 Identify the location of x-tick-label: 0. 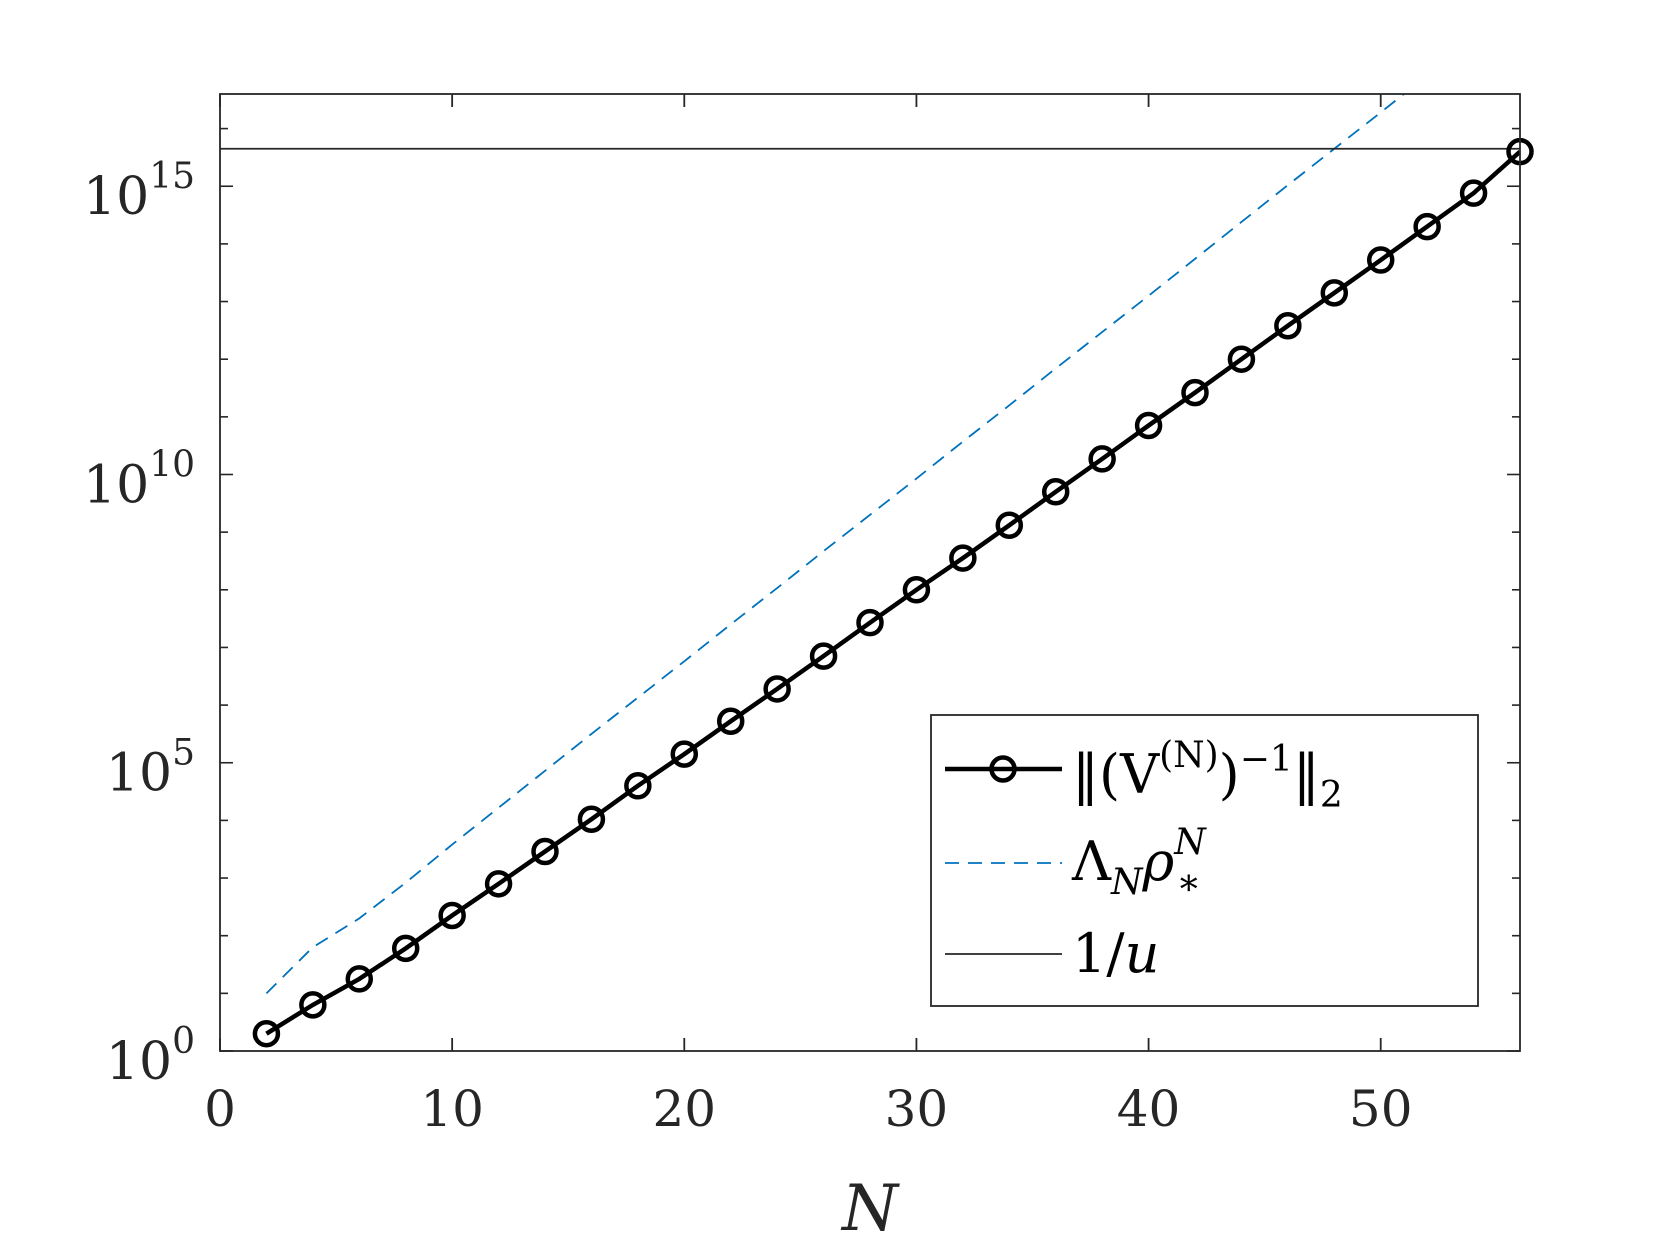
(220, 1109).